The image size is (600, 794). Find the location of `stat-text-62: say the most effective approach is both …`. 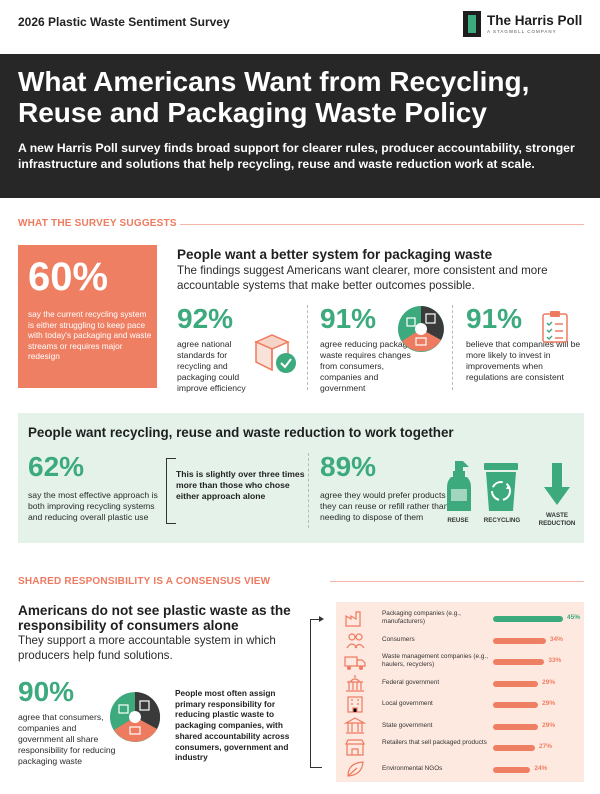

stat-text-62: say the most effective approach is both … is located at coordinates (93, 506).